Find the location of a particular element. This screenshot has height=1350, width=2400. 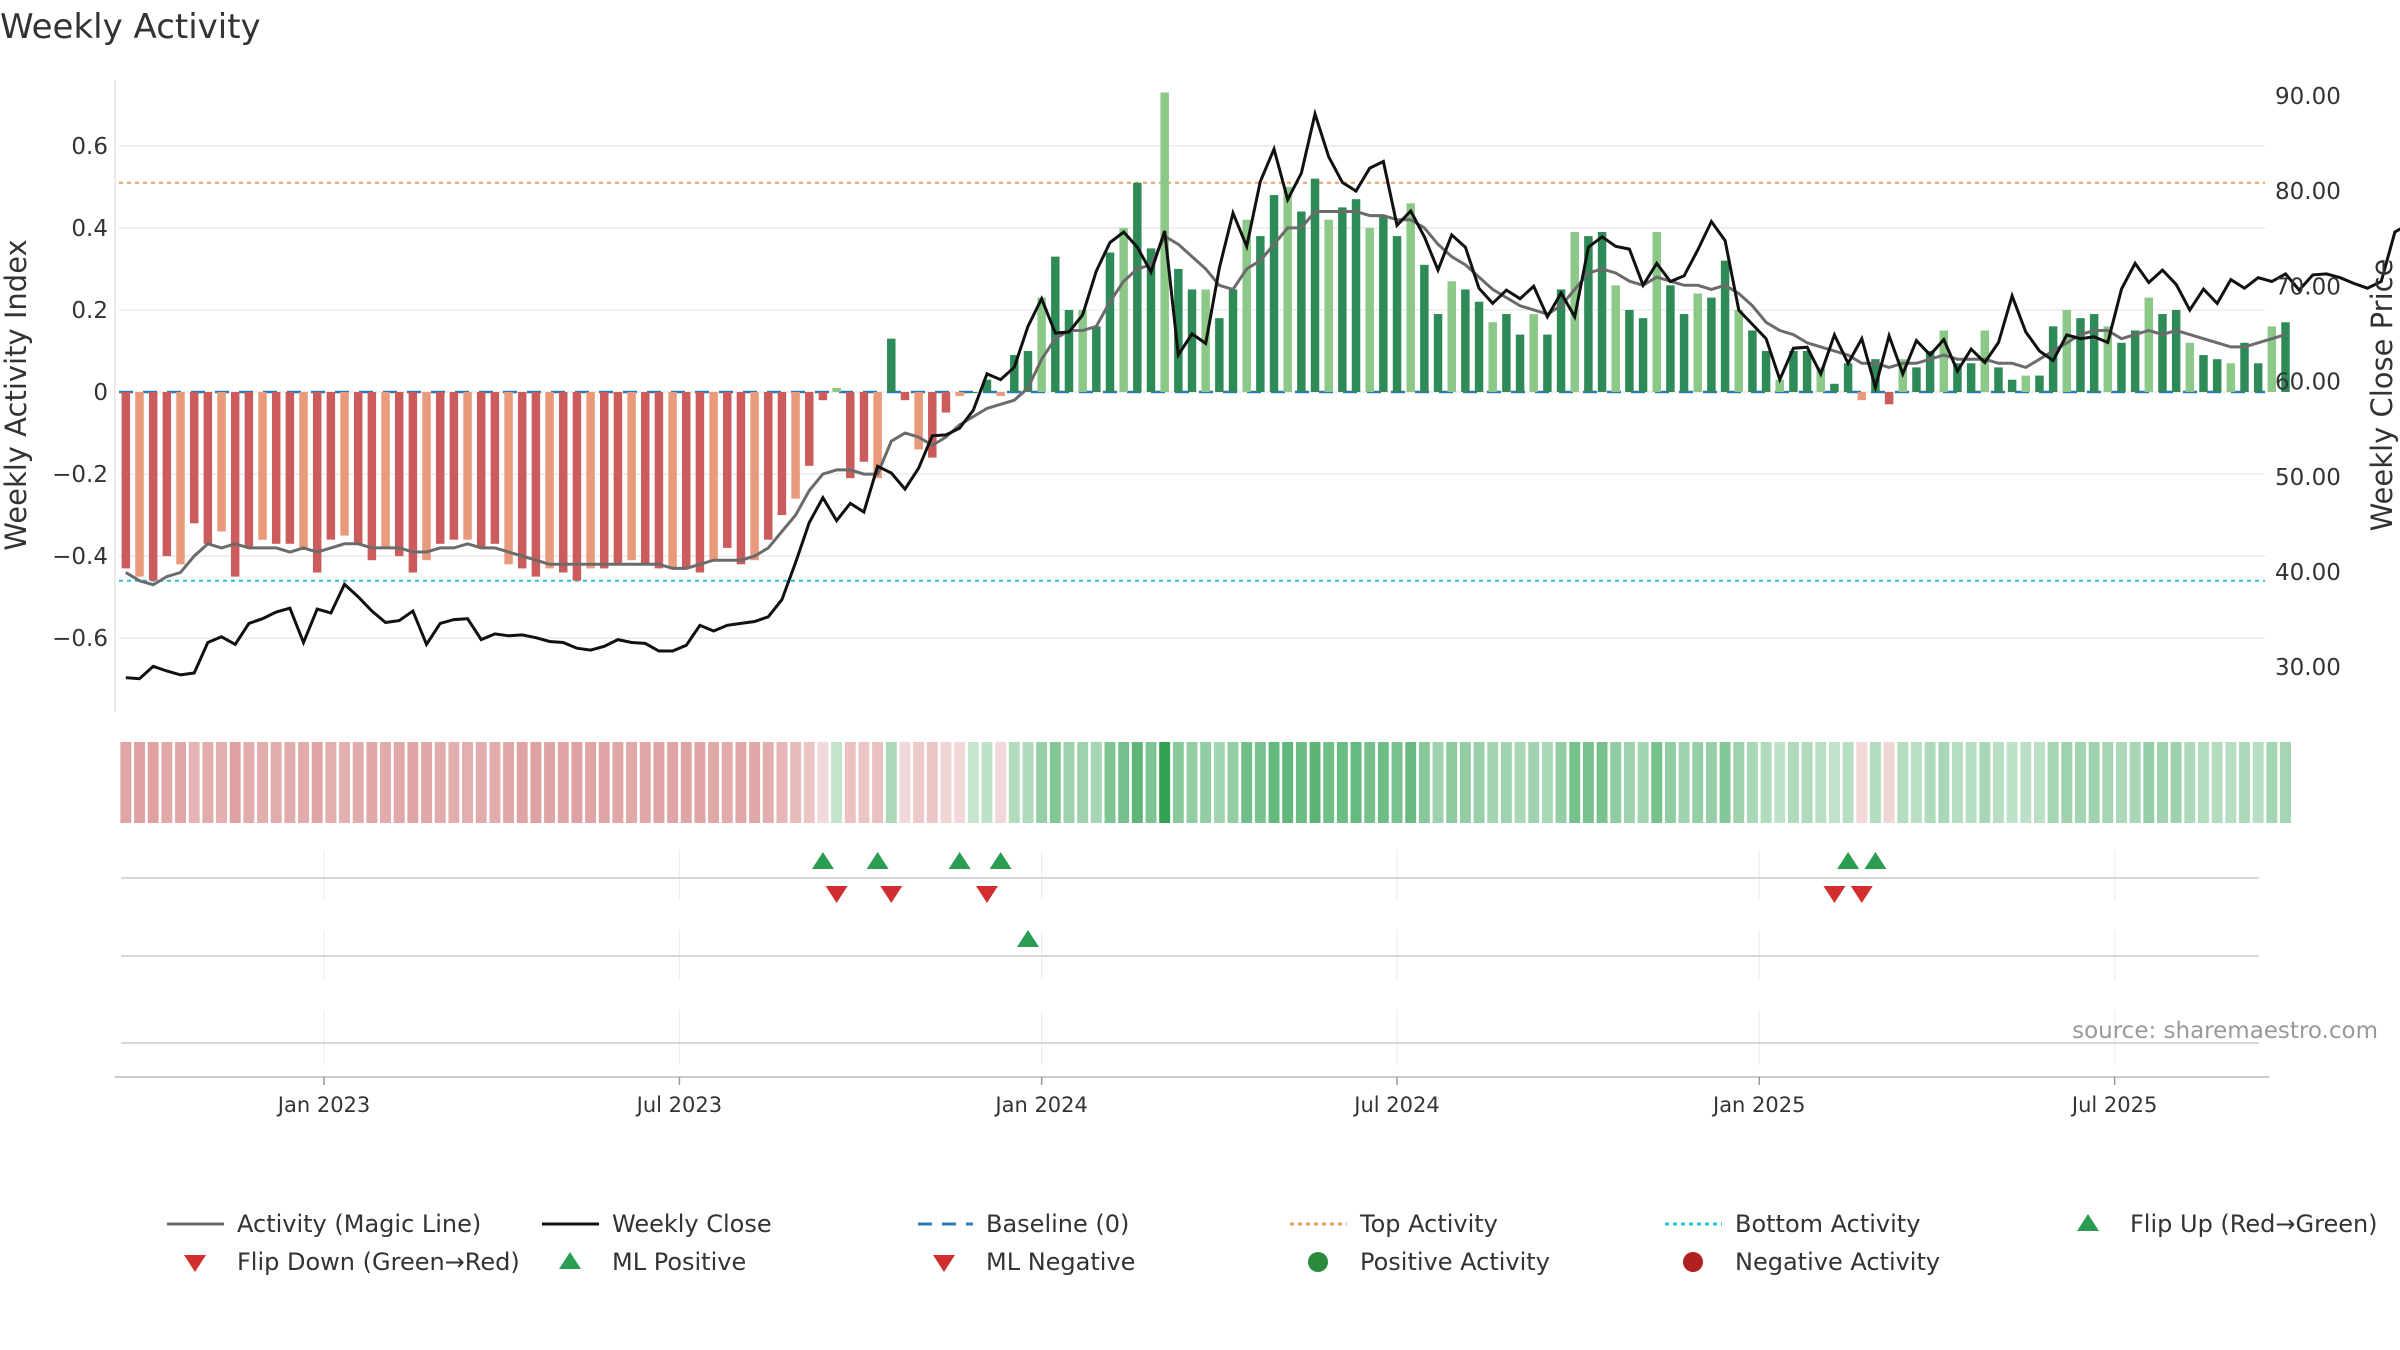

legend-swatch-mlpos is located at coordinates (570, 1260).